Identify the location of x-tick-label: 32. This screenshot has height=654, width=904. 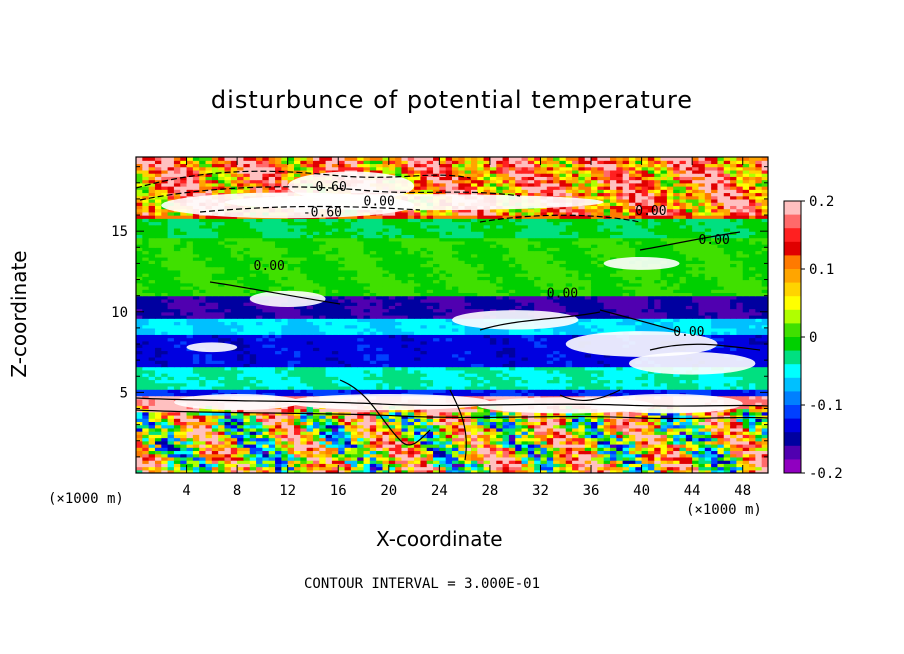
(540, 491).